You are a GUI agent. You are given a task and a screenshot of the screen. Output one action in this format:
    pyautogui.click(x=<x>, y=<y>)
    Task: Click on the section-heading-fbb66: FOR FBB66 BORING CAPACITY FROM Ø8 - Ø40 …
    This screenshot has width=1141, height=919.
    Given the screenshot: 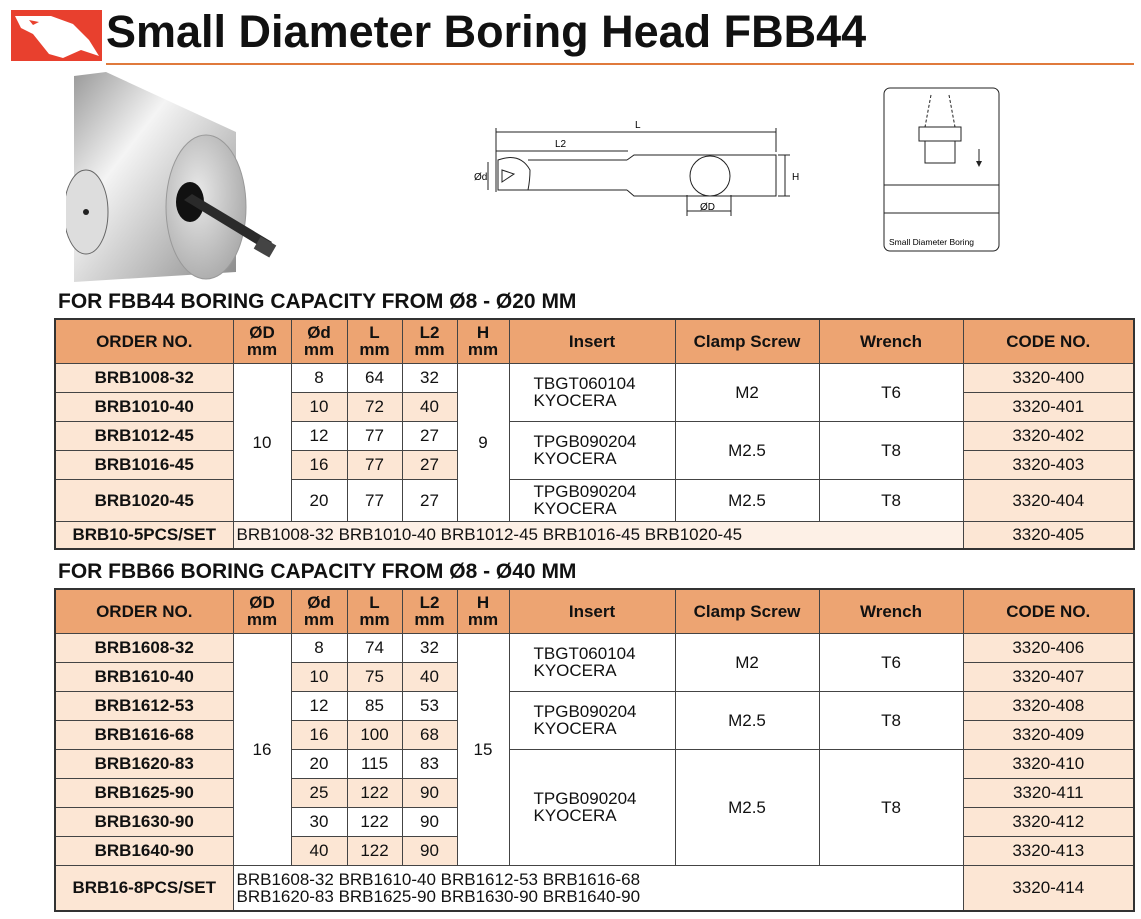 What is the action you would take?
    pyautogui.click(x=317, y=571)
    